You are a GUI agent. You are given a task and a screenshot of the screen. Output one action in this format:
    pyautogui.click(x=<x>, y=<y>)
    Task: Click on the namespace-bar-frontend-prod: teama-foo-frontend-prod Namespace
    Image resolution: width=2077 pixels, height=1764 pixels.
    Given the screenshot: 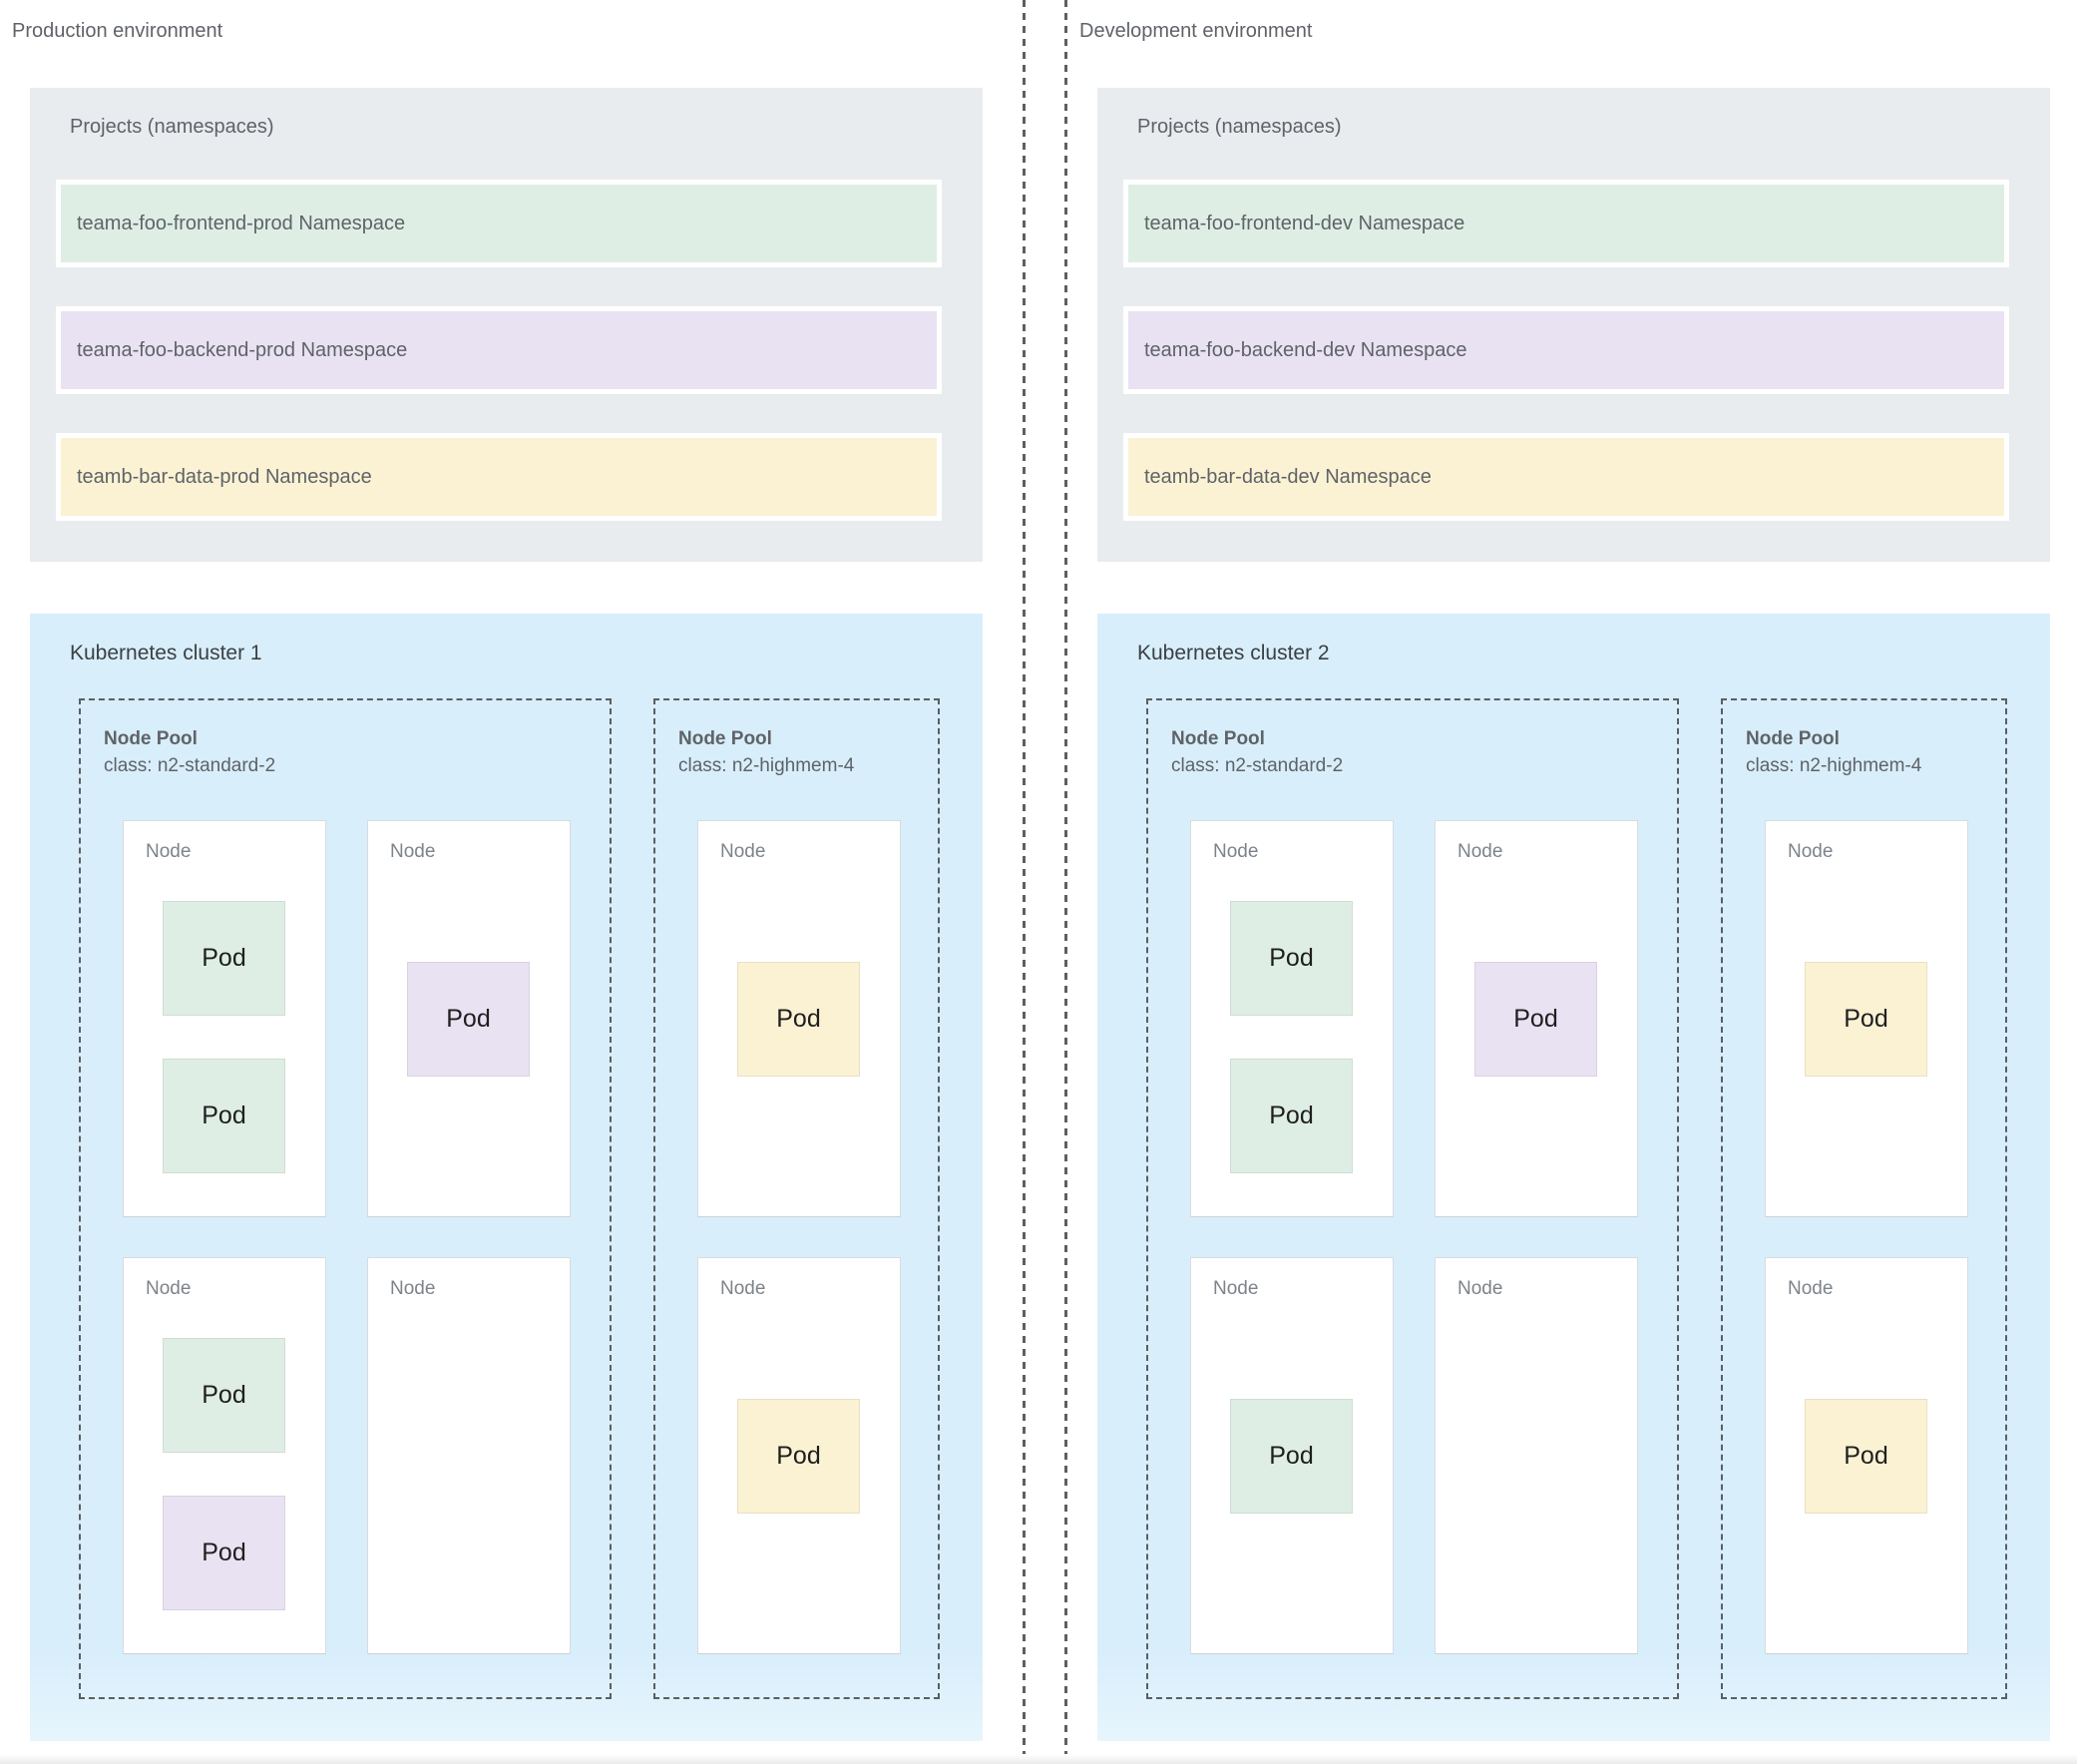 What is the action you would take?
    pyautogui.click(x=499, y=223)
    